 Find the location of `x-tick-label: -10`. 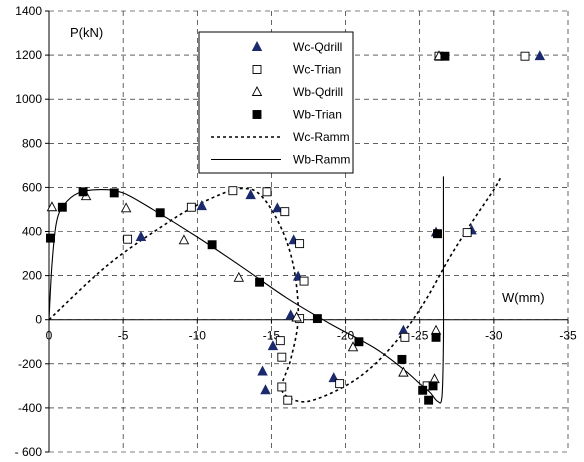

x-tick-label: -10 is located at coordinates (198, 336).